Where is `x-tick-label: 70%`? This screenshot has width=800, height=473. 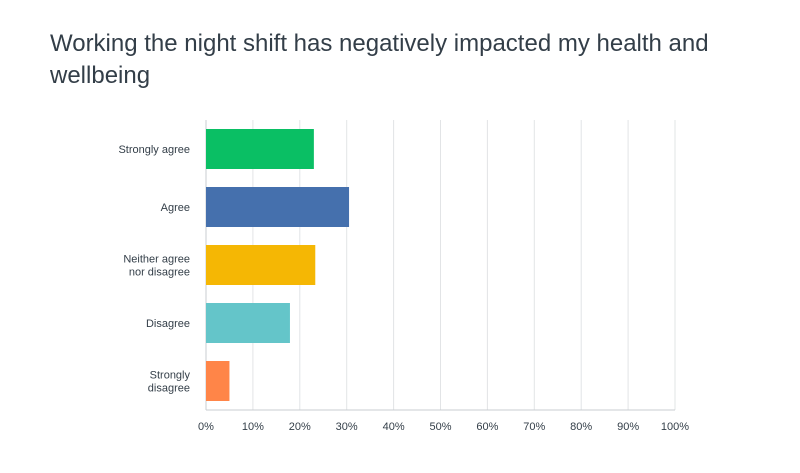 x-tick-label: 70% is located at coordinates (534, 427).